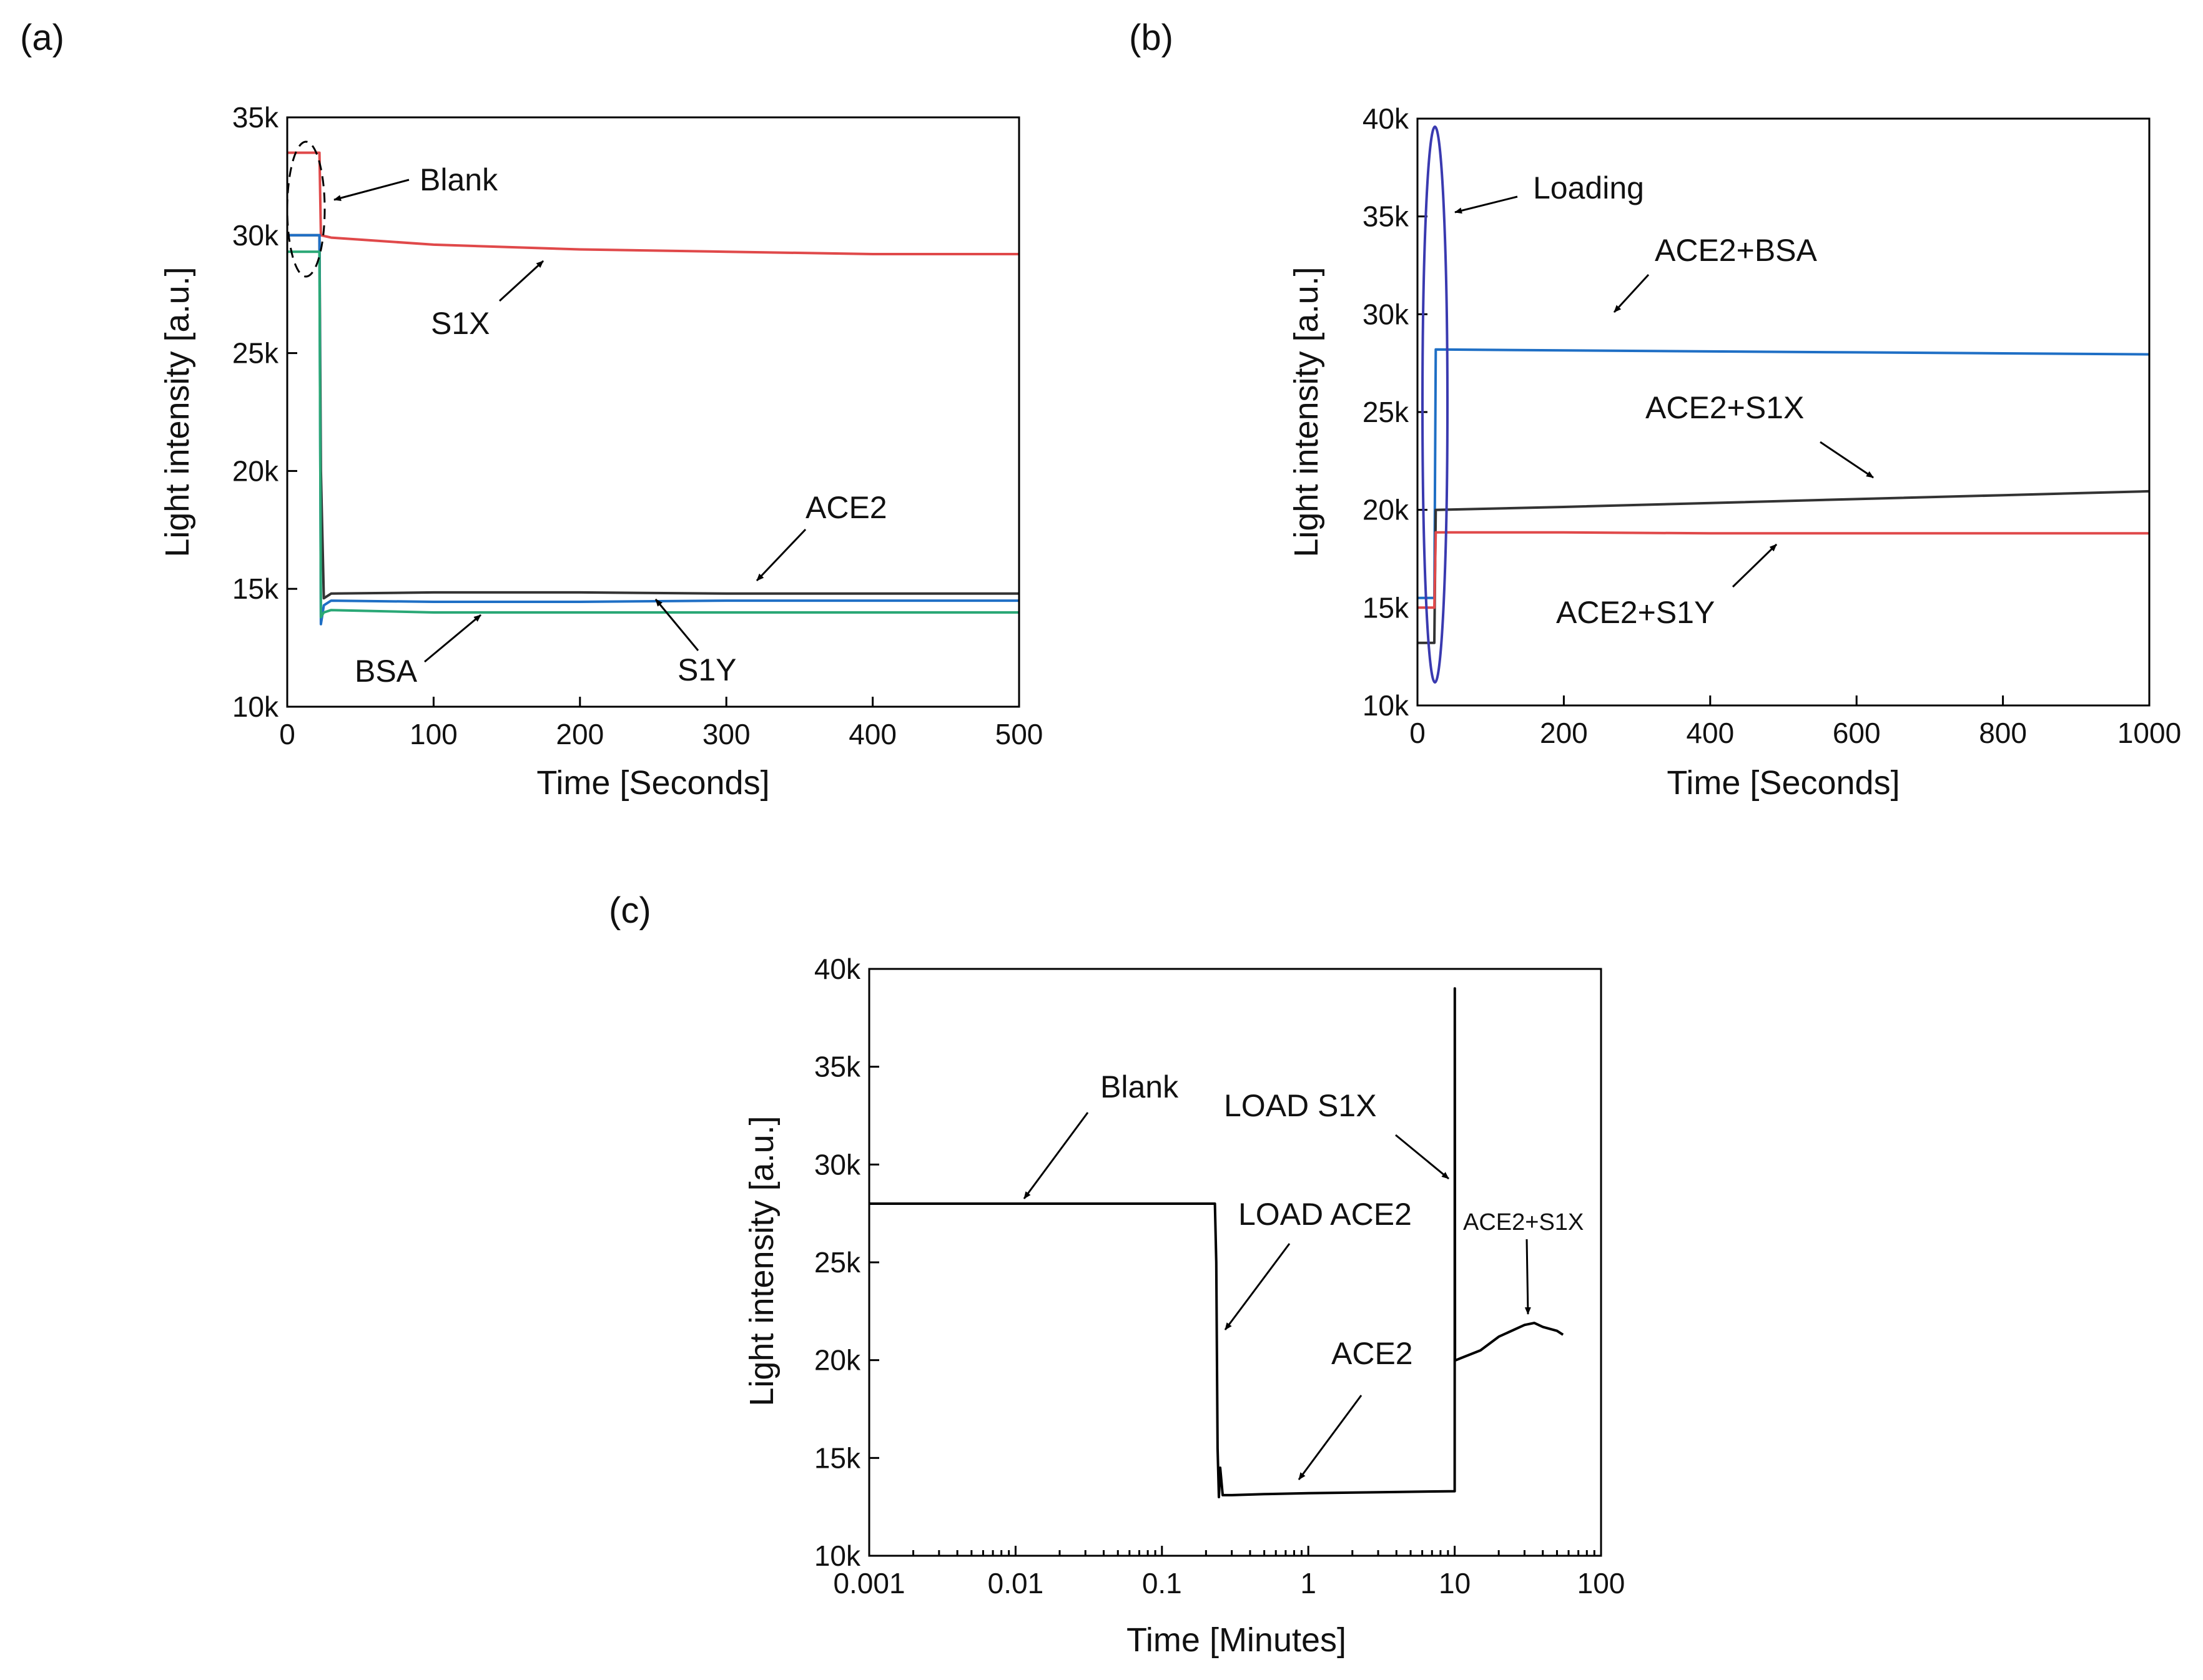 This screenshot has width=2203, height=1680. Describe the element at coordinates (306, 209) in the screenshot. I see `panel-a-blank-ellipse` at that location.